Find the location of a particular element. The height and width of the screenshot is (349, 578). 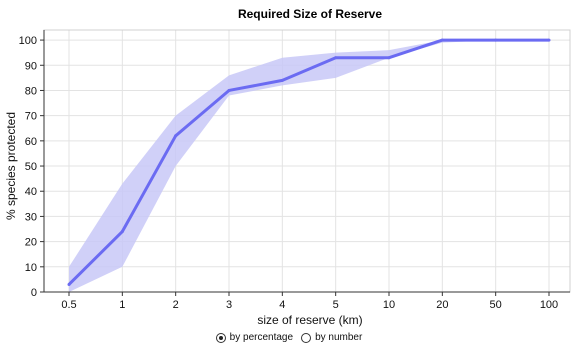

view-mode-controls: by percentage by number is located at coordinates (289, 337).